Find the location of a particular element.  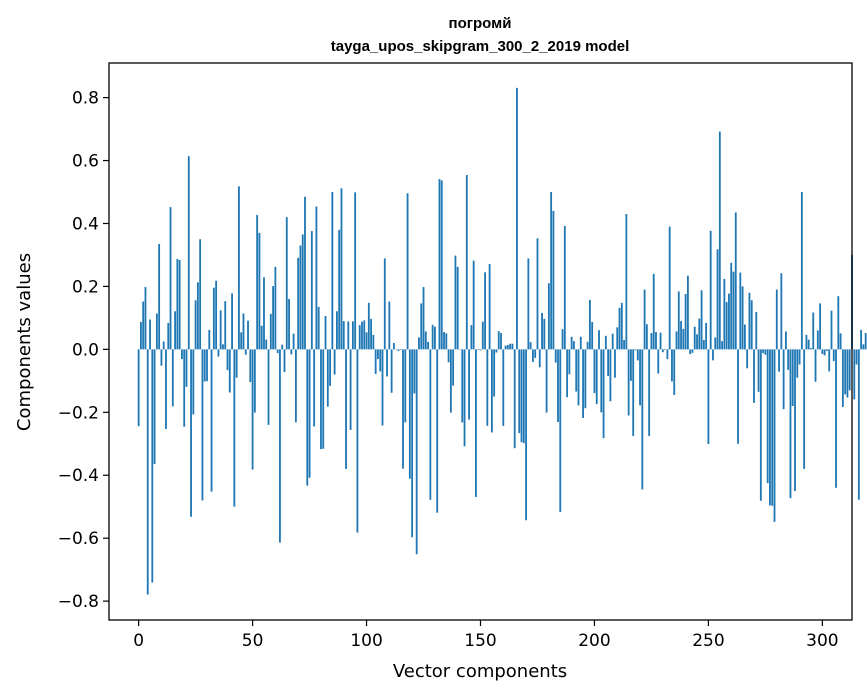

chart-title: погромй is located at coordinates (480, 23).